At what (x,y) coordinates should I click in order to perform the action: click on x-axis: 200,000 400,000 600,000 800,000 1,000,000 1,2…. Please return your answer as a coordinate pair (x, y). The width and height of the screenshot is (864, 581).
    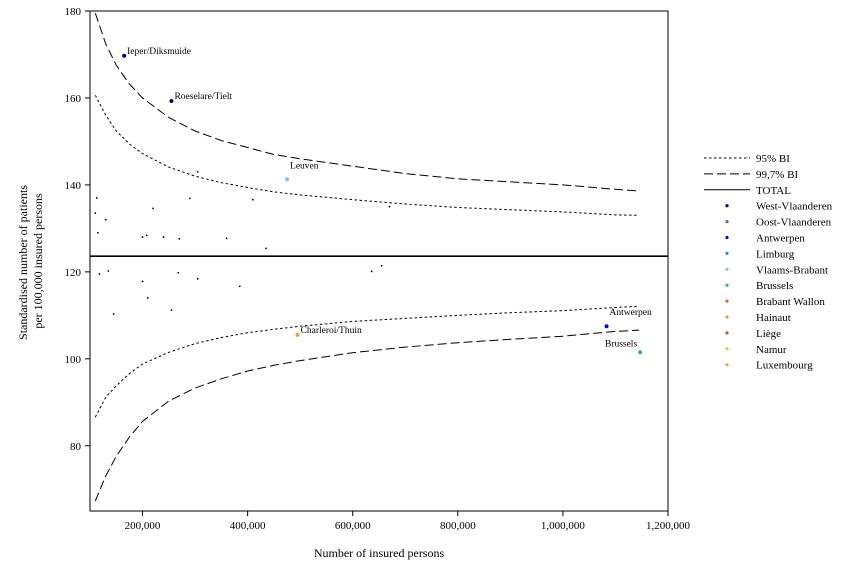
    Looking at the image, I should click on (408, 521).